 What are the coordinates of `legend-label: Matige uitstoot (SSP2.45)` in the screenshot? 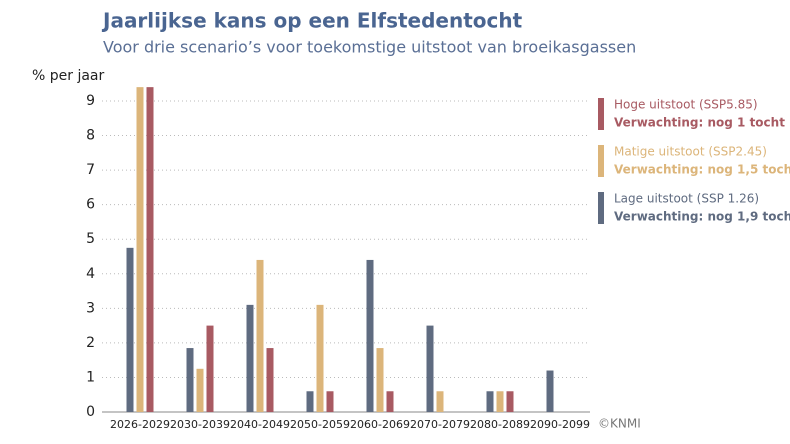 It's located at (690, 152).